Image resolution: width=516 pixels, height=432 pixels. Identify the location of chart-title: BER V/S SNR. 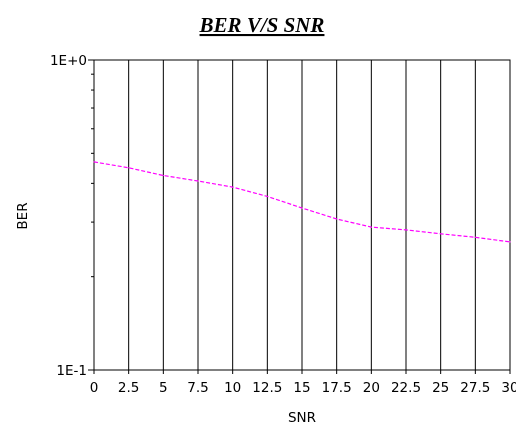
(262, 25).